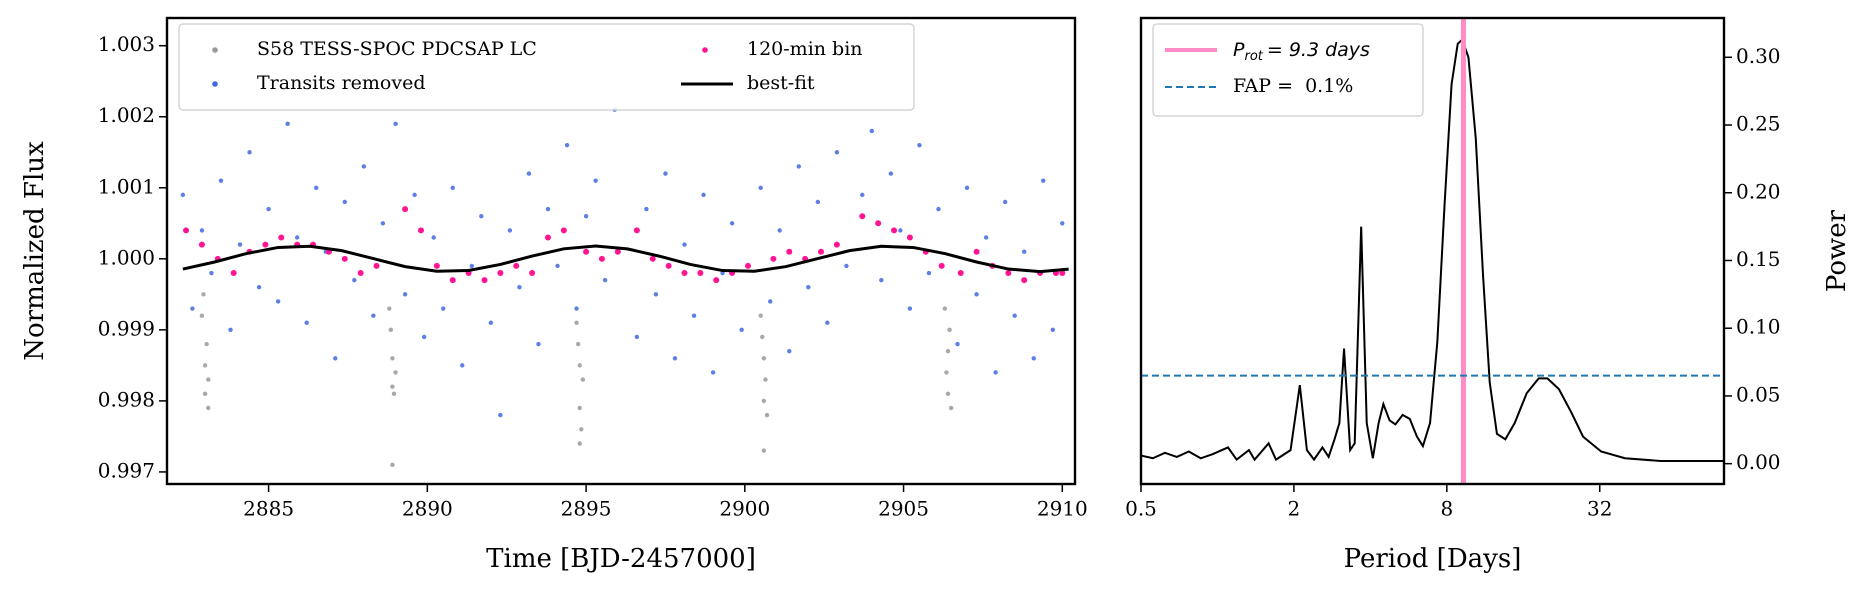  What do you see at coordinates (781, 83) in the screenshot?
I see `legend-label: best-fit` at bounding box center [781, 83].